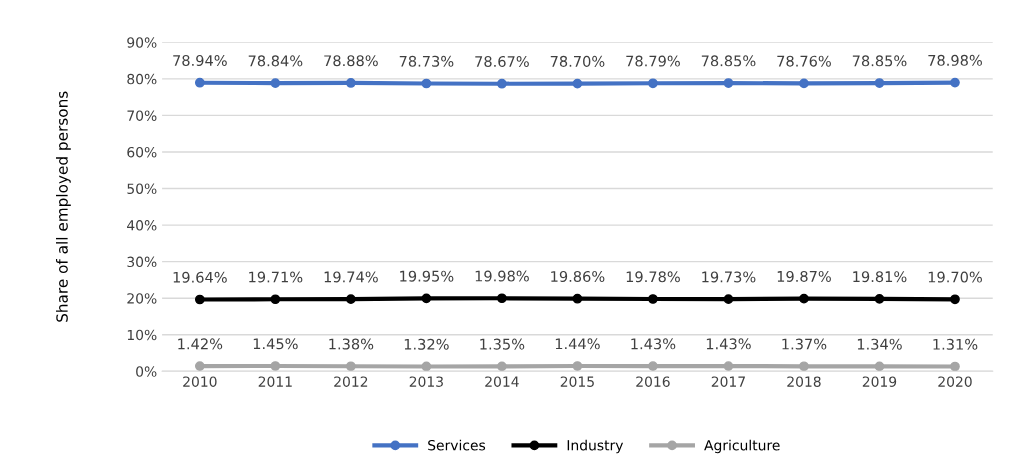 Image resolution: width=1013 pixels, height=470 pixels. I want to click on x-tick-label: 2011, so click(275, 381).